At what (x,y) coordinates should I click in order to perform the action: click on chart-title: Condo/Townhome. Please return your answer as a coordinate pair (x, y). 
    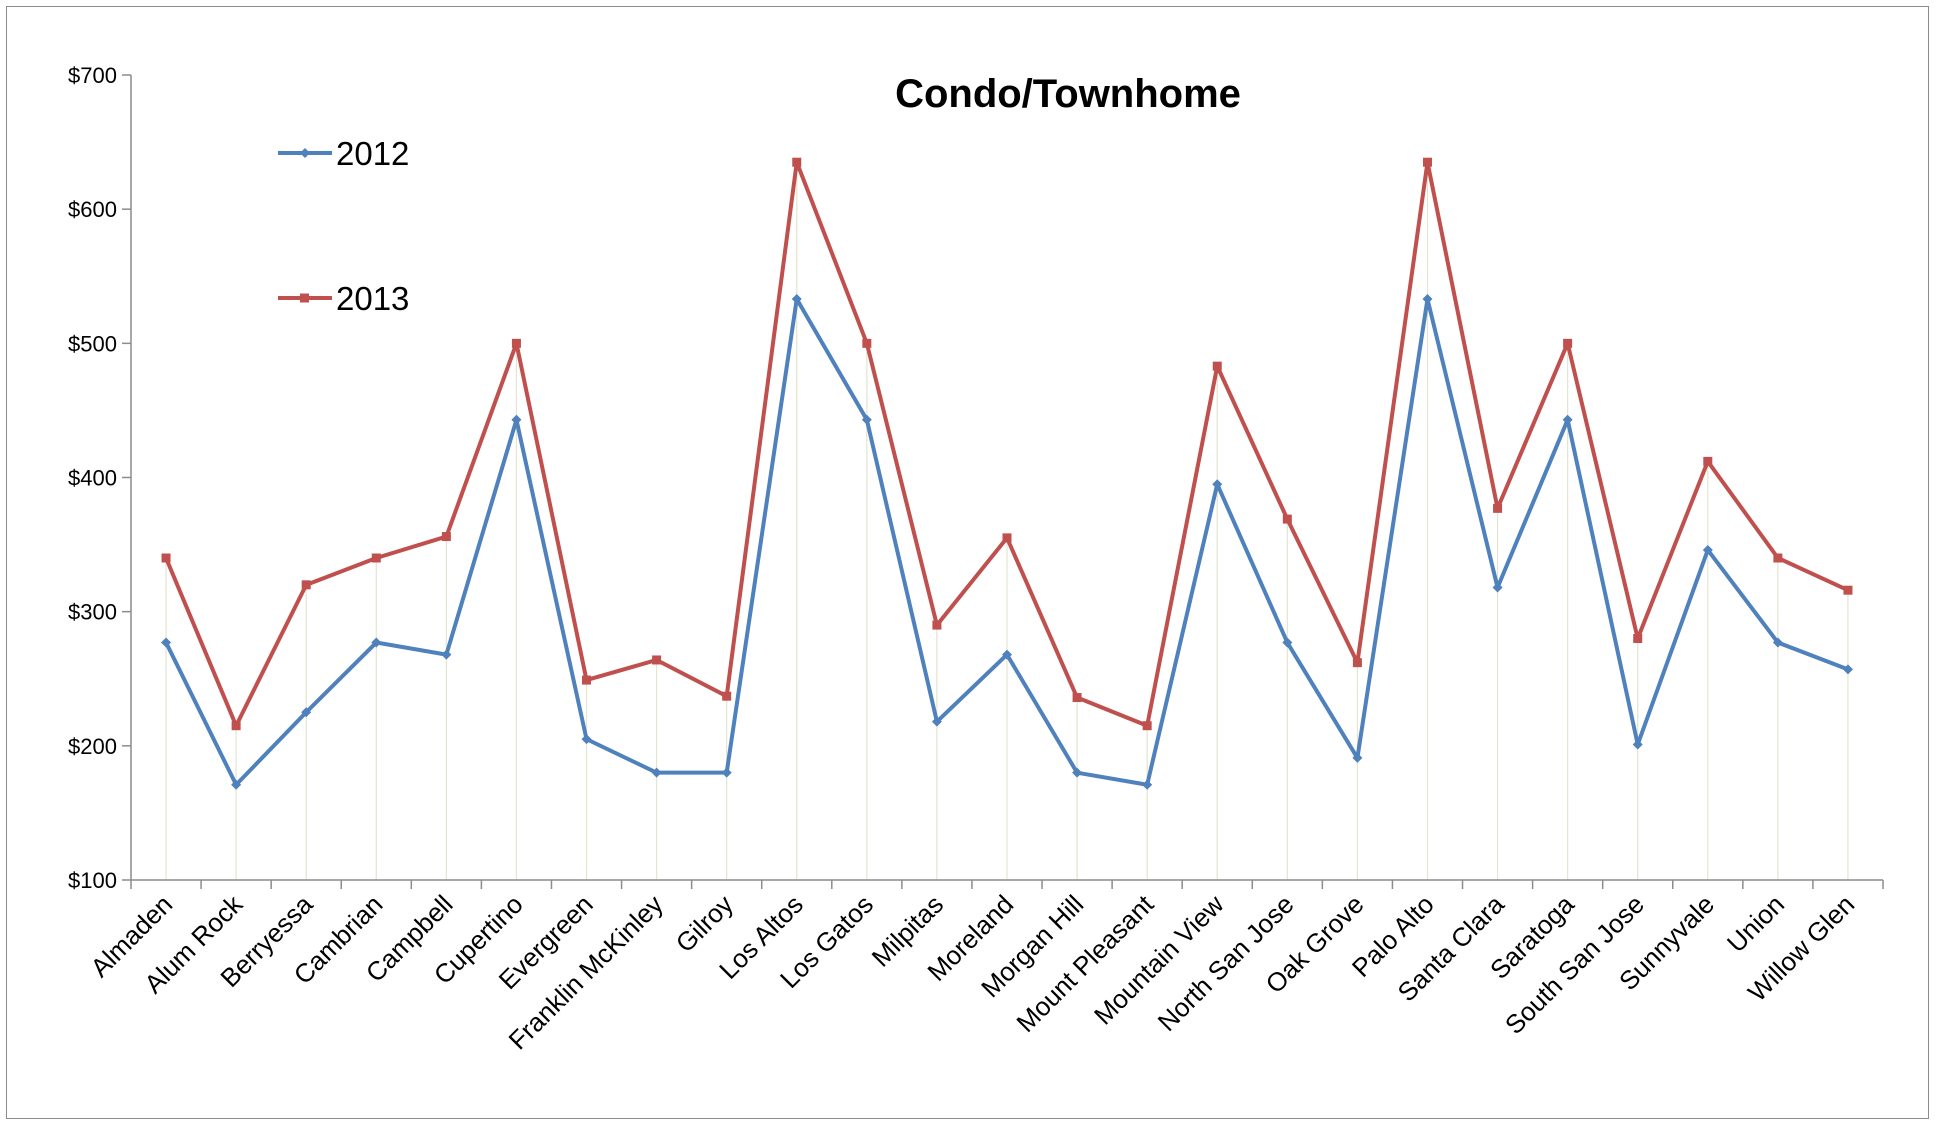
    Looking at the image, I should click on (1068, 94).